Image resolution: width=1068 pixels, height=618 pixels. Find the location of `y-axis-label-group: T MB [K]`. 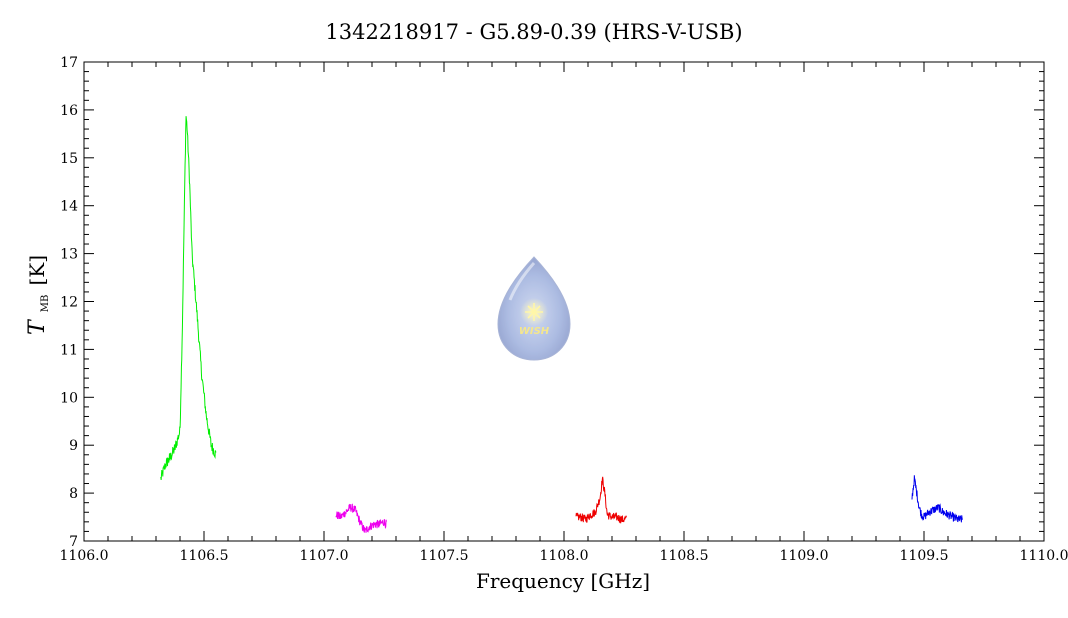

y-axis-label-group: T MB [K] is located at coordinates (38, 295).